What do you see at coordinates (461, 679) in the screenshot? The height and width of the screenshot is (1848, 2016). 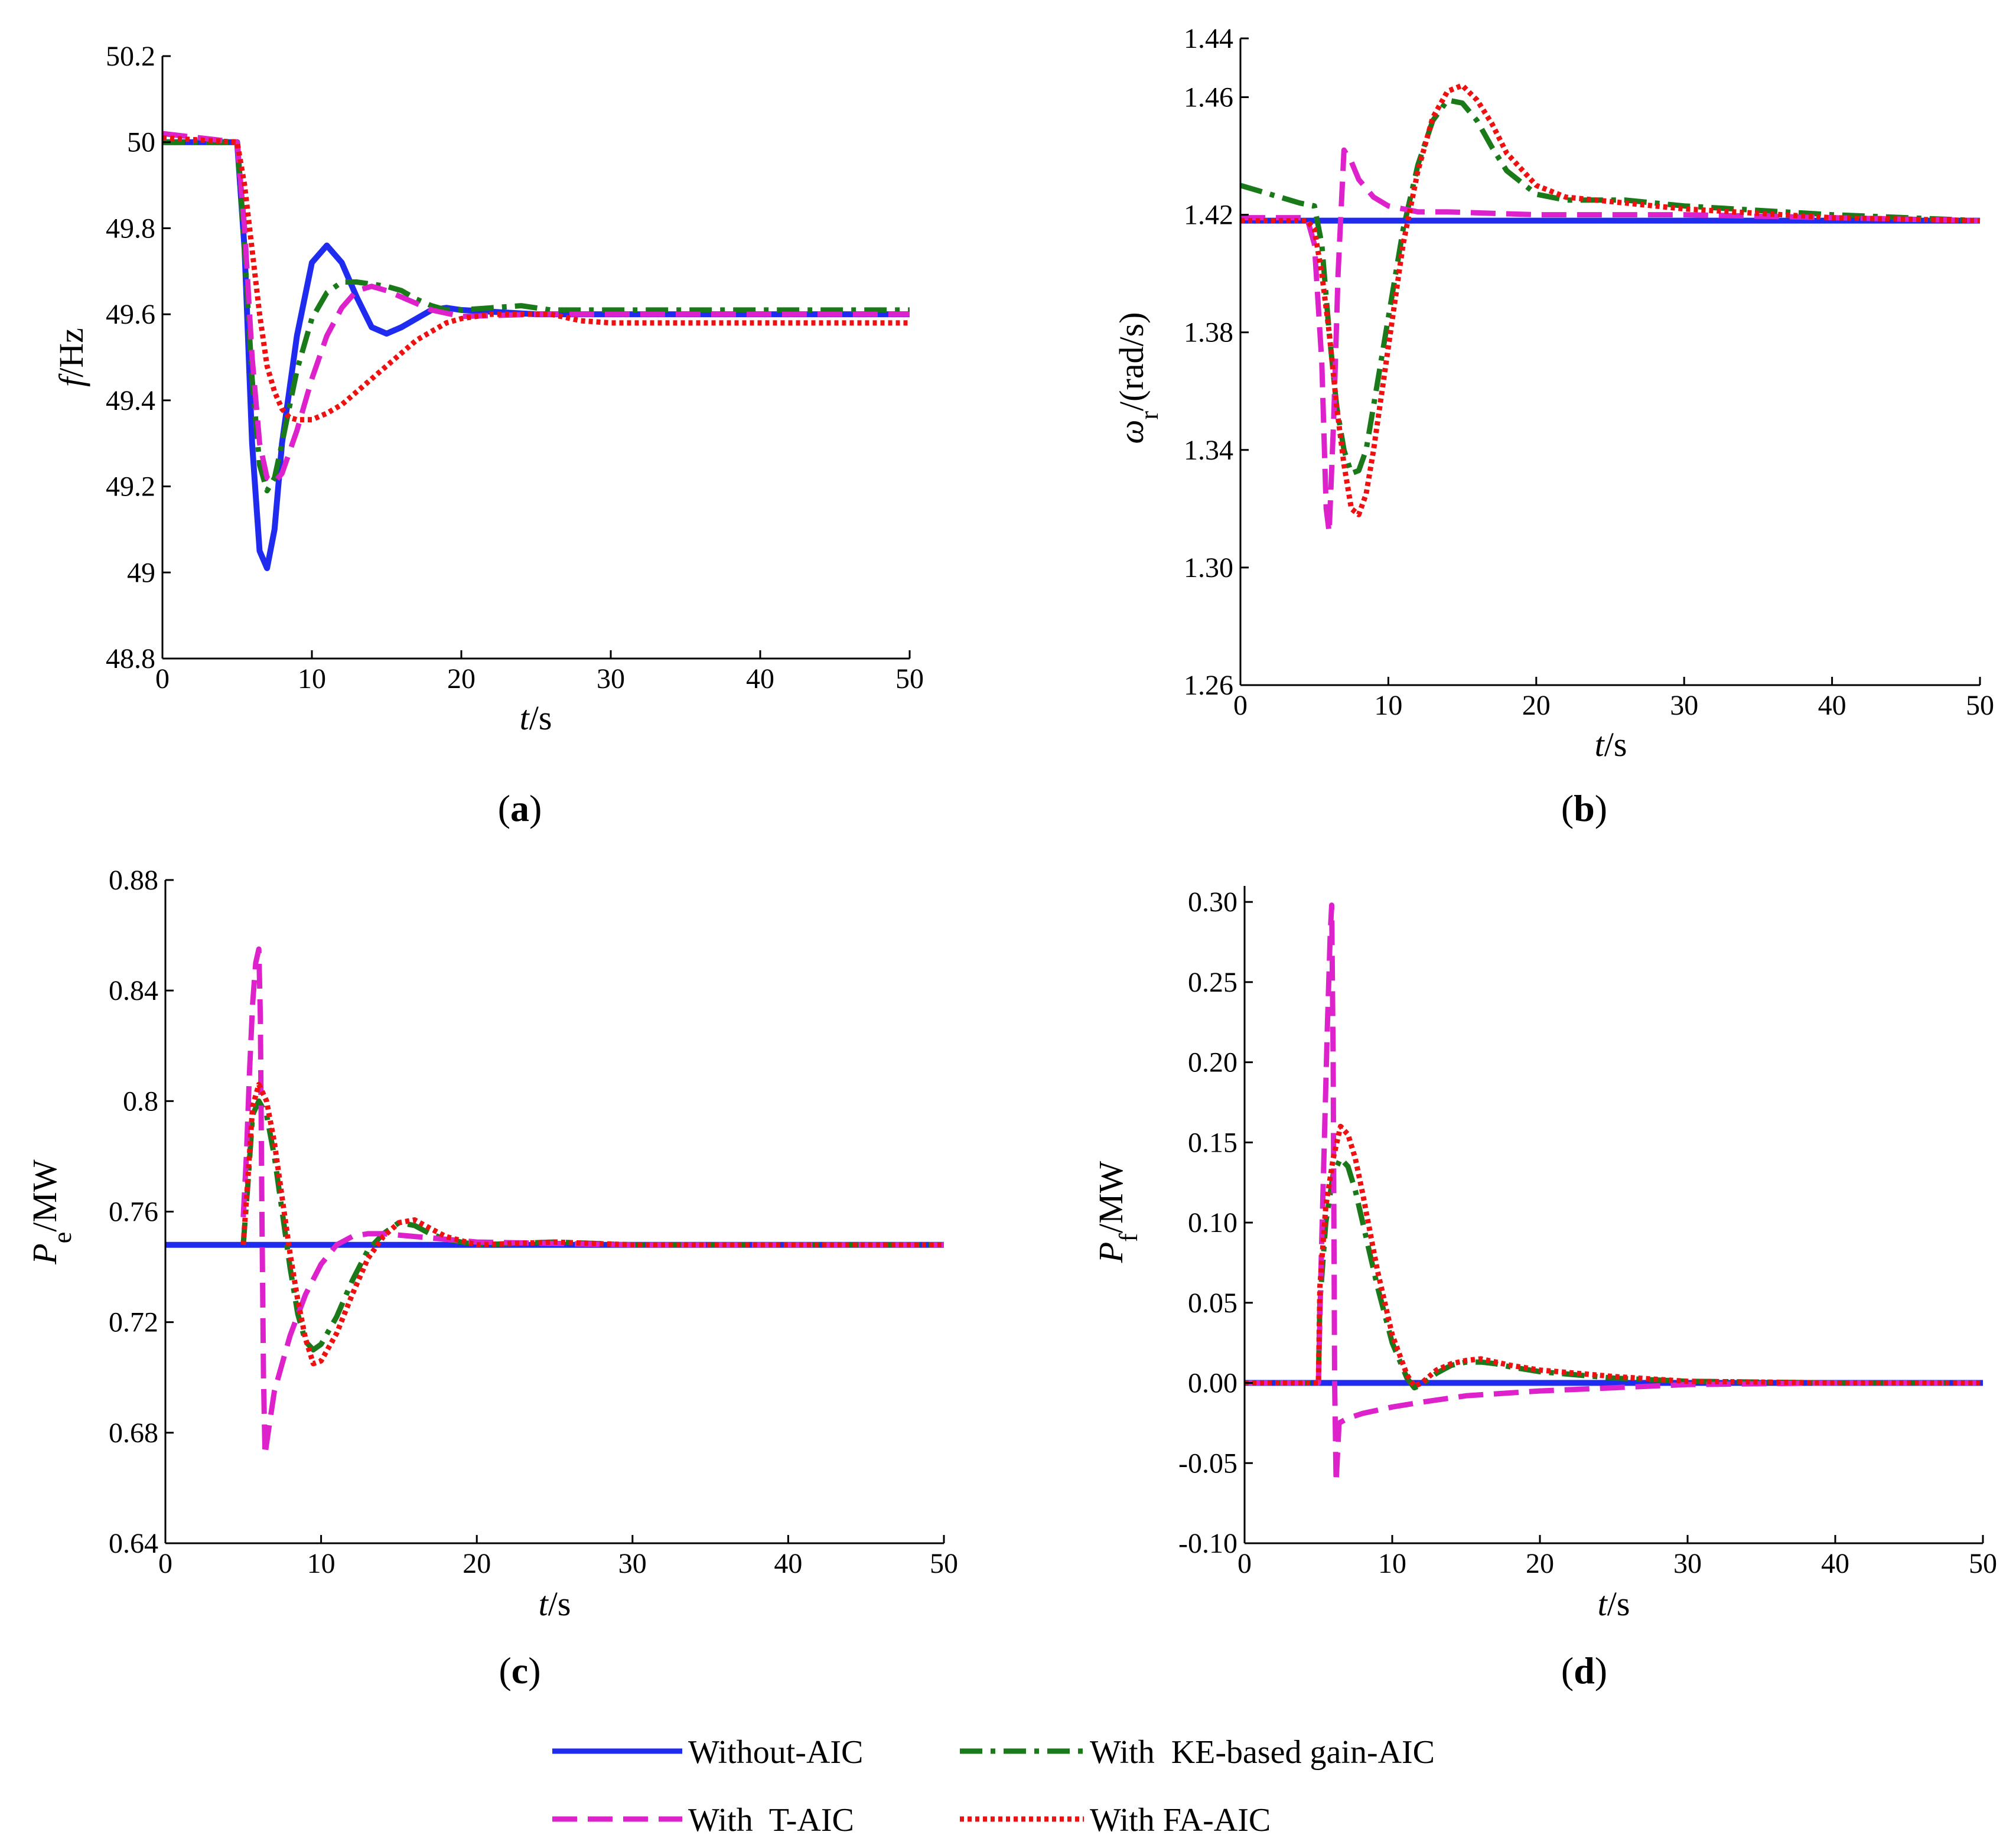 I see `x-tick-label-a: 20` at bounding box center [461, 679].